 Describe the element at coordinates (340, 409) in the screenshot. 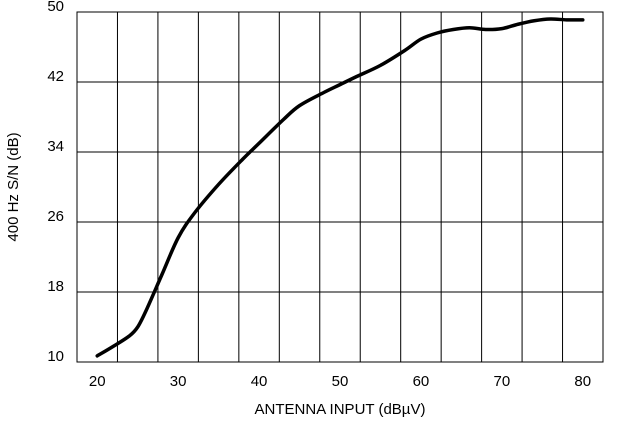

I see `x-axis-label: ANTENNA INPUT (dBµV)` at that location.